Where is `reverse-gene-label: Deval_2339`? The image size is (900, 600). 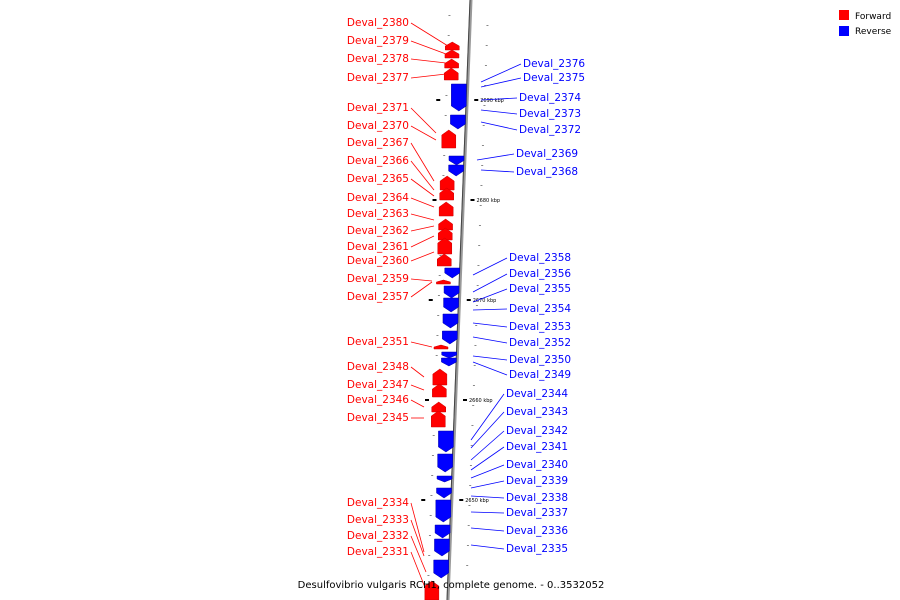 reverse-gene-label: Deval_2339 is located at coordinates (537, 481).